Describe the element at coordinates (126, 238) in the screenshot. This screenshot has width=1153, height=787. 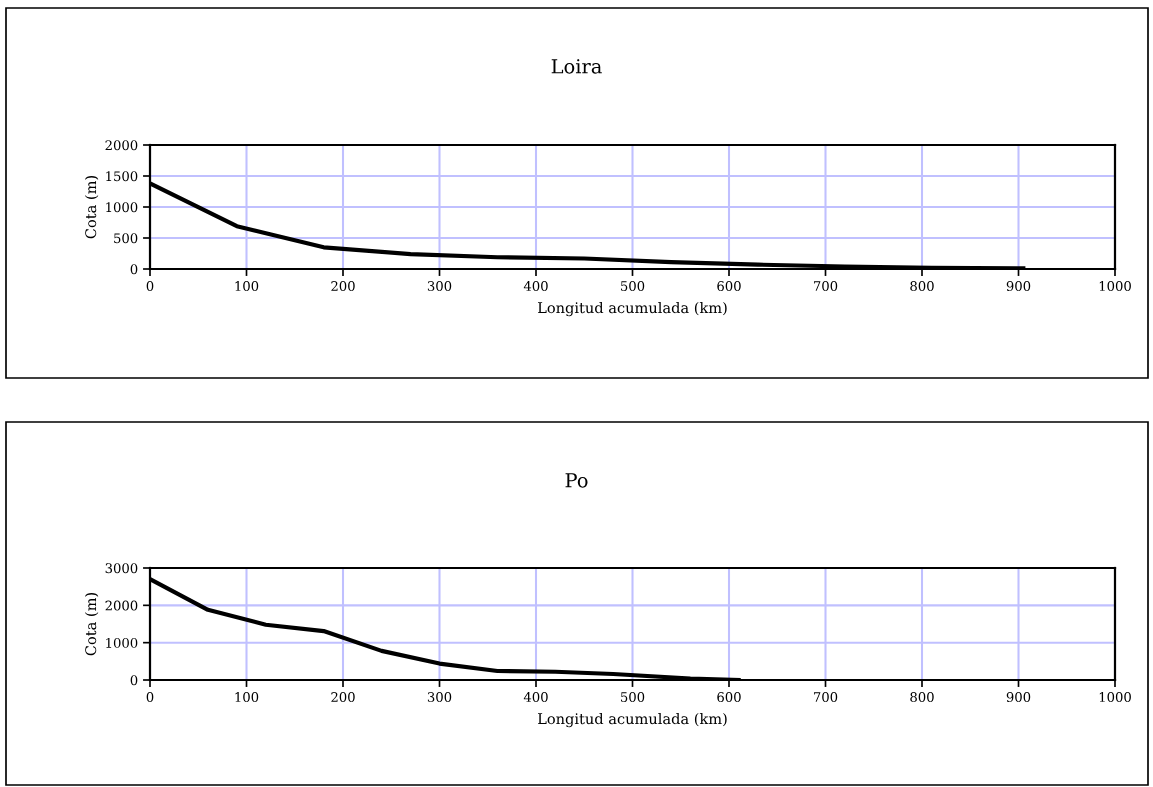
I see `y-tick-label: 500` at that location.